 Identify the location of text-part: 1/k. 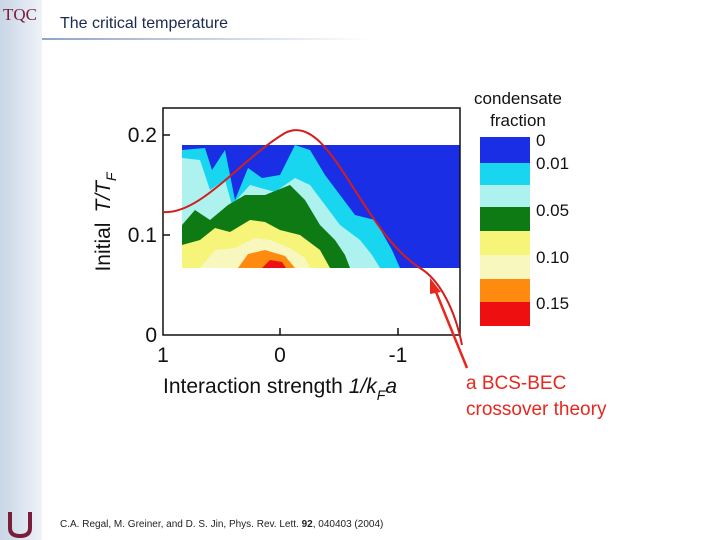
(364, 386).